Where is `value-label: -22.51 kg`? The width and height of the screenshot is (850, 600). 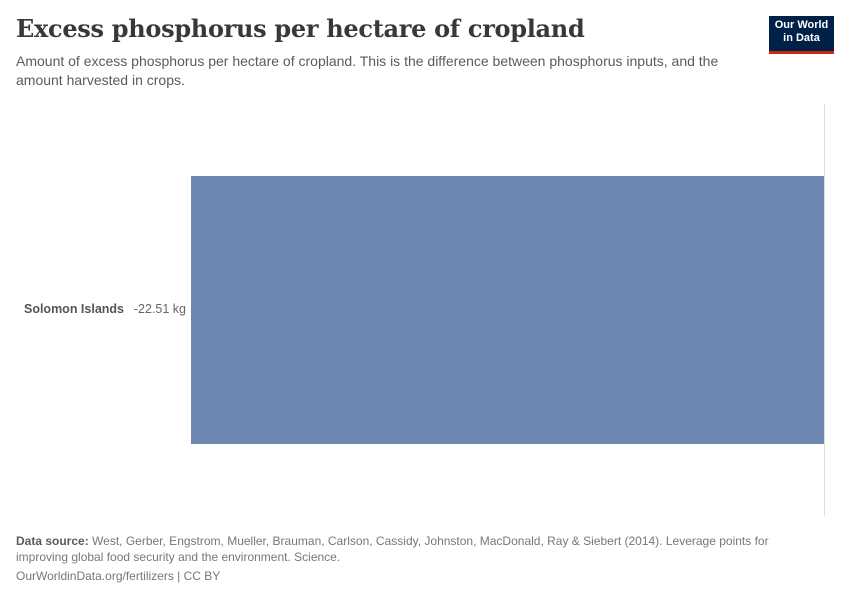
value-label: -22.51 kg is located at coordinates (159, 309).